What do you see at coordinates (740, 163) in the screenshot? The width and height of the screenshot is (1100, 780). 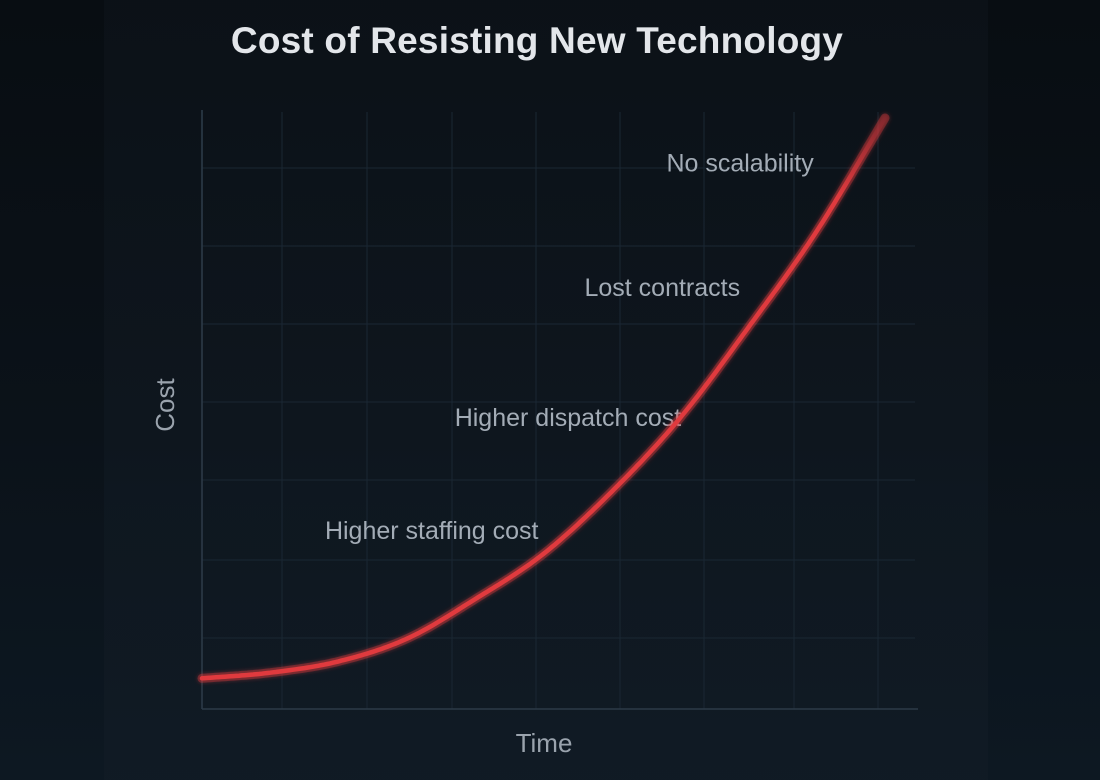 I see `annotation-label: No scalability` at bounding box center [740, 163].